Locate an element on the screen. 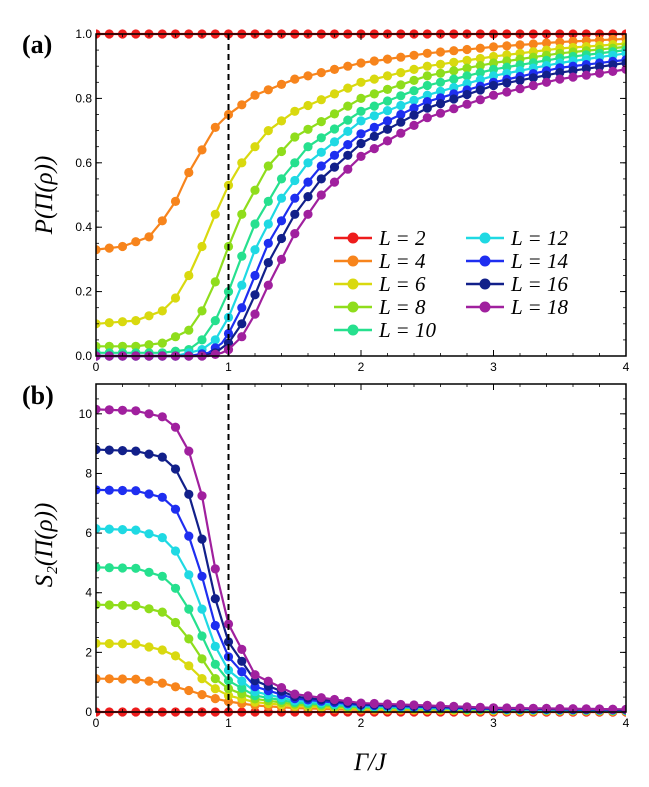 The width and height of the screenshot is (649, 787). legend-label: L = 16 is located at coordinates (539, 284).